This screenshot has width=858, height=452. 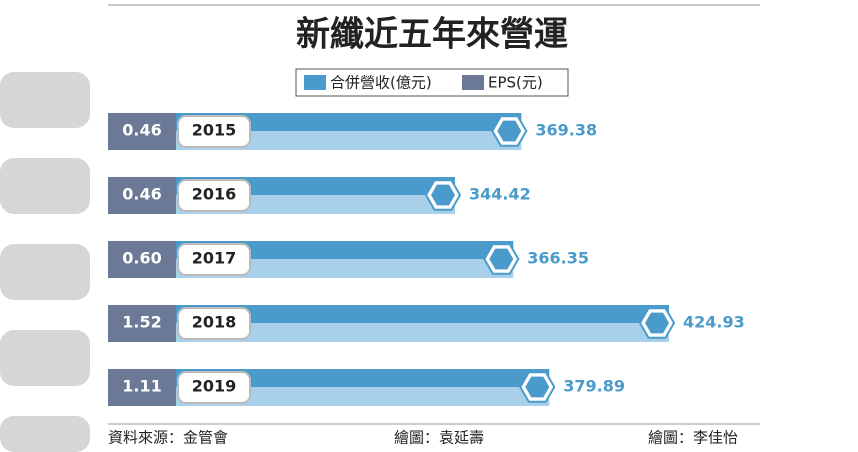 I want to click on legend-label: EPS(元), so click(x=515, y=83).